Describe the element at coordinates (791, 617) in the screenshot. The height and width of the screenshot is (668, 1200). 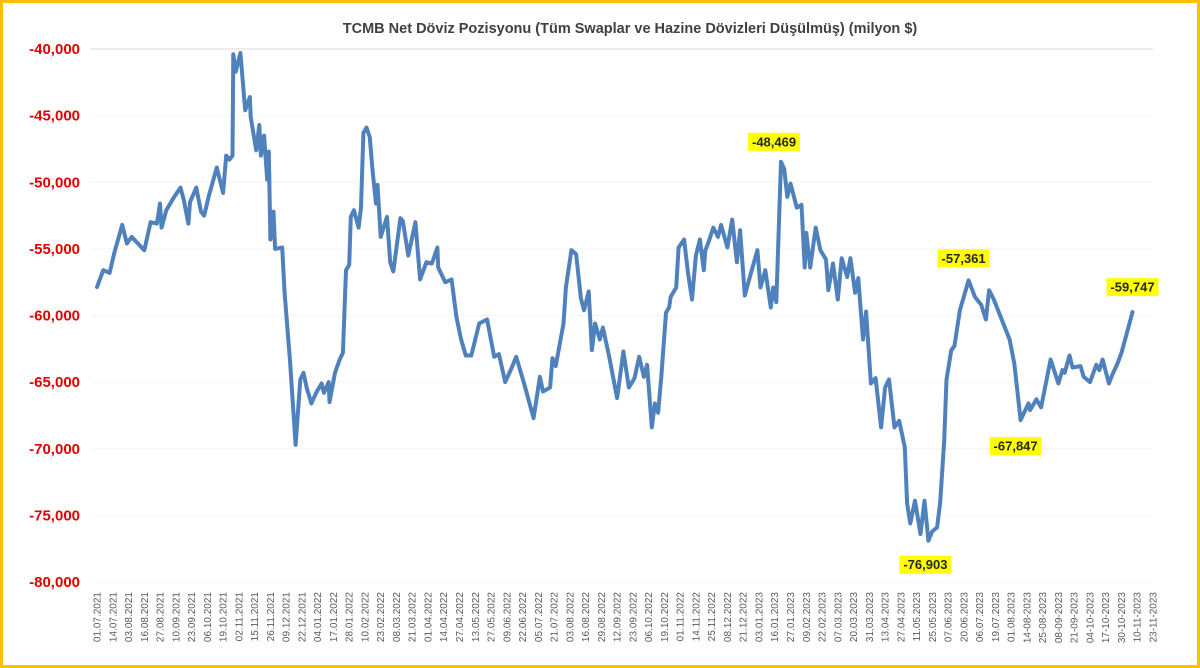
I see `x-tick-label: 27.01.2023` at that location.